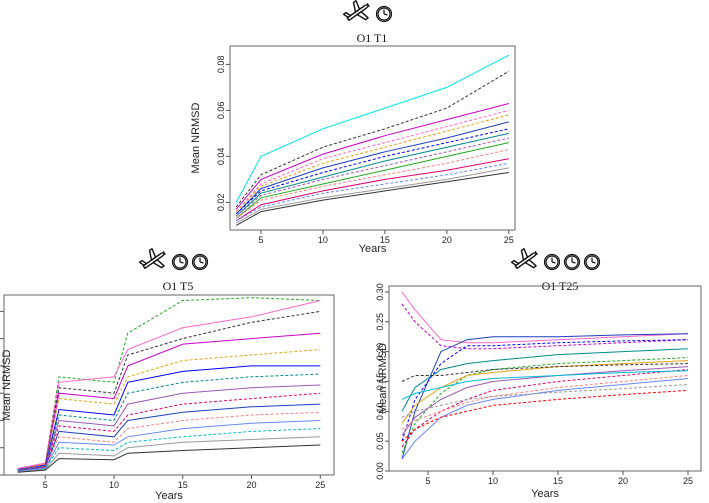  What do you see at coordinates (178, 286) in the screenshot?
I see `chart-title: O1 T5` at bounding box center [178, 286].